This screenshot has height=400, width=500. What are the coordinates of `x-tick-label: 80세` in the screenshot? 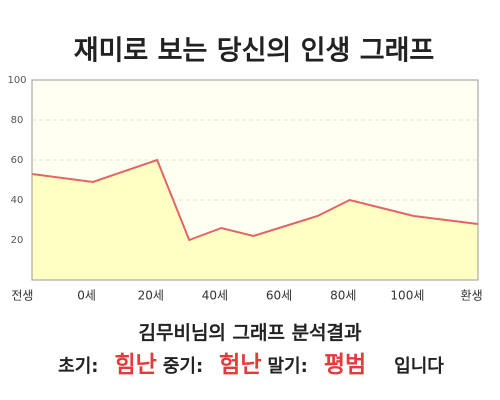 It's located at (343, 296).